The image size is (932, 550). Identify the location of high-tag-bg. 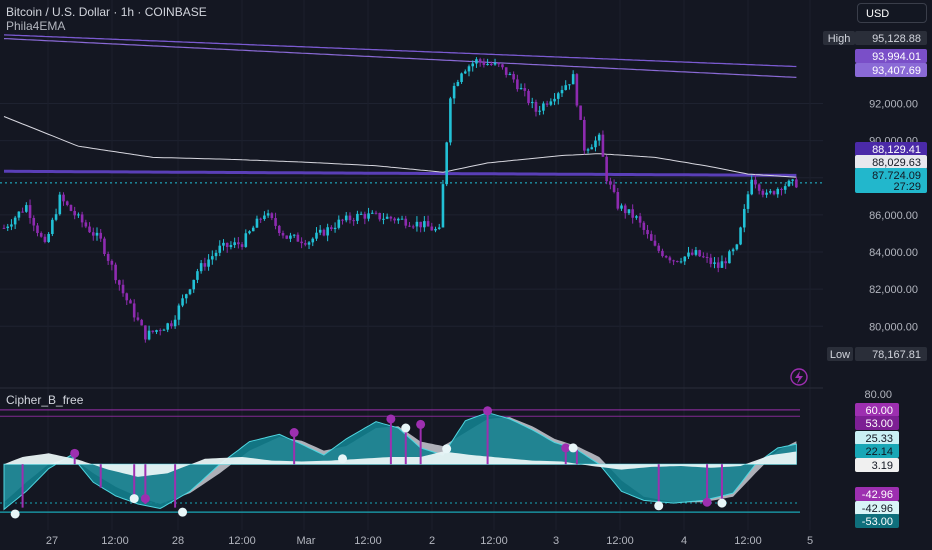
(839, 38).